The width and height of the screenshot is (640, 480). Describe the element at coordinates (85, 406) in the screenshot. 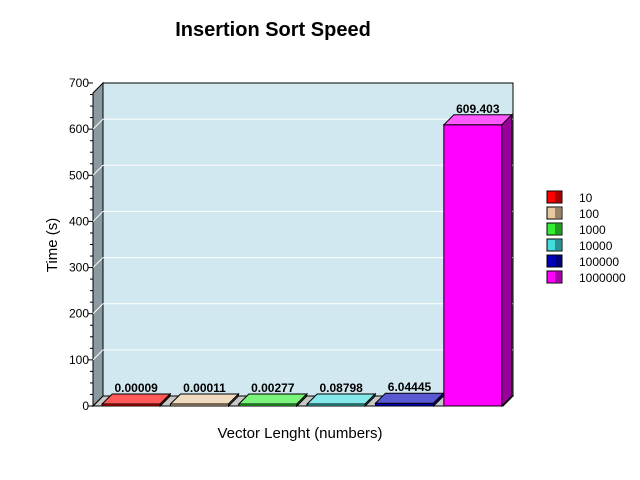

I see `y-tick-label: 0` at that location.